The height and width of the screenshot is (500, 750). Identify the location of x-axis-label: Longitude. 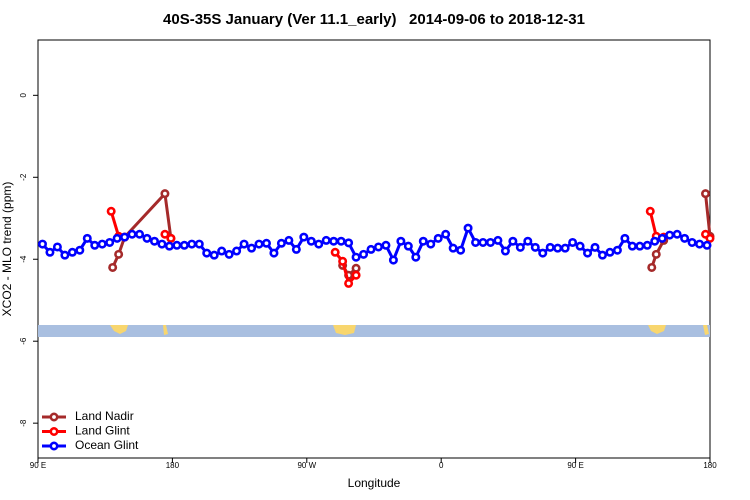
(374, 483).